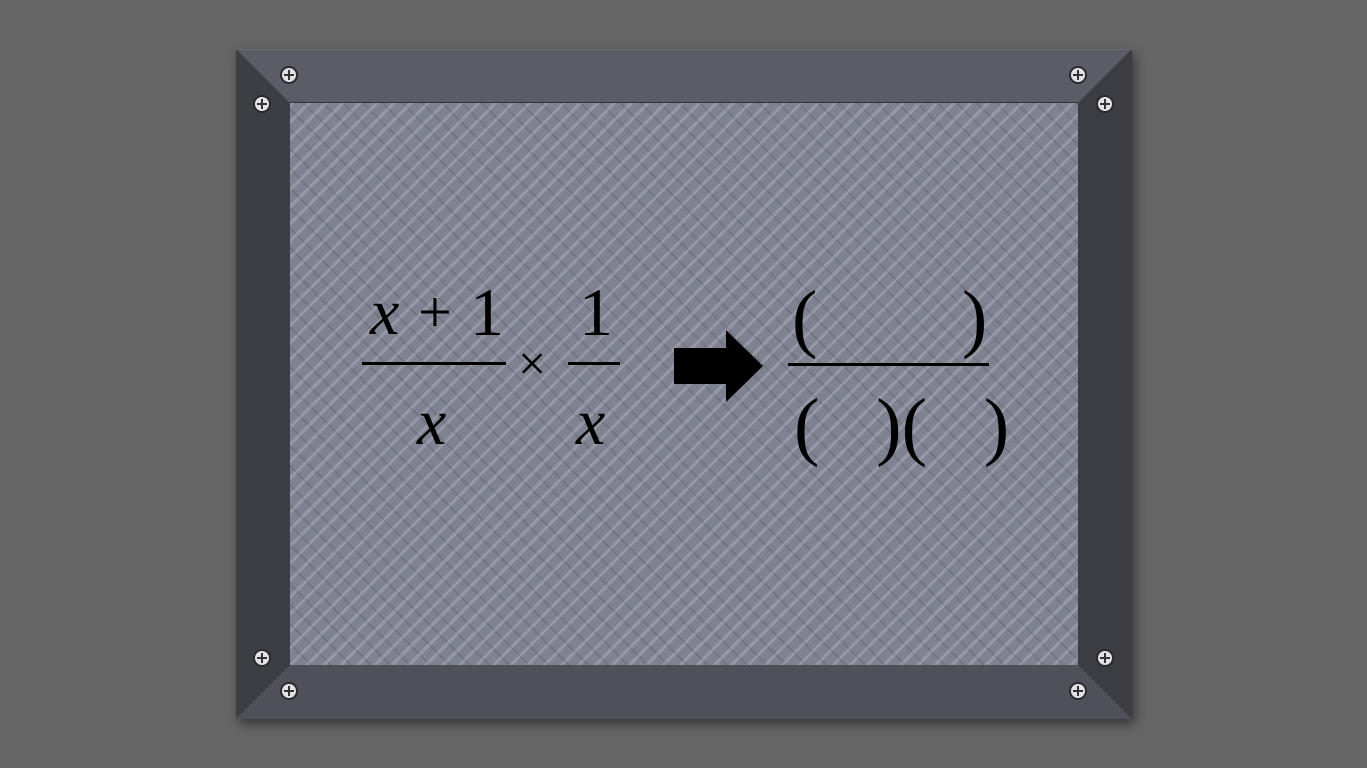 This screenshot has height=768, width=1367. I want to click on fraction2-numerator: 1, so click(596, 312).